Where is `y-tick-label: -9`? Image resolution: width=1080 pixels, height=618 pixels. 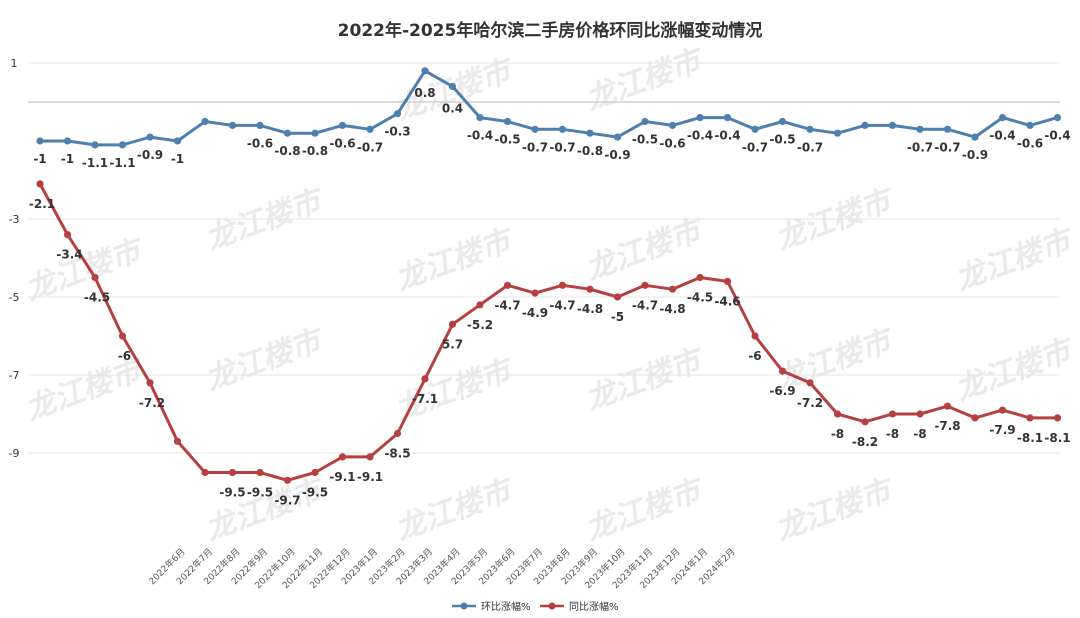 y-tick-label: -9 is located at coordinates (14, 453).